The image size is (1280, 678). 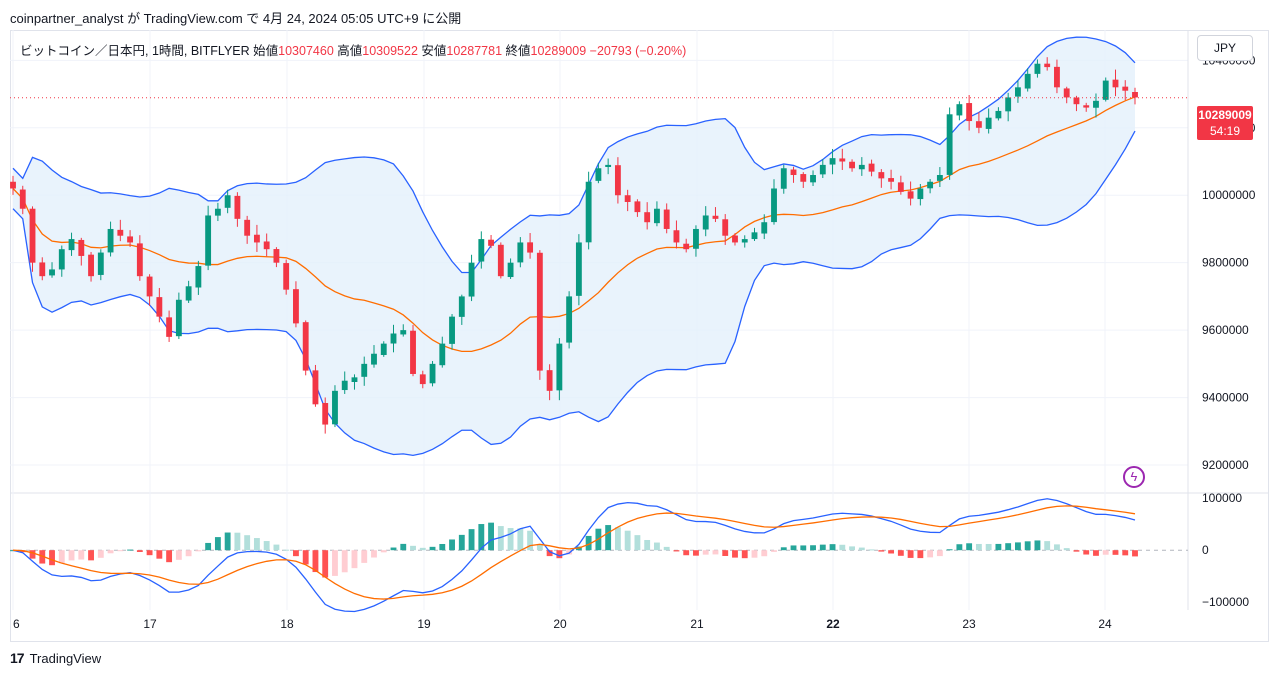 What do you see at coordinates (1134, 477) in the screenshot?
I see `lightning-icon: ϟ` at bounding box center [1134, 477].